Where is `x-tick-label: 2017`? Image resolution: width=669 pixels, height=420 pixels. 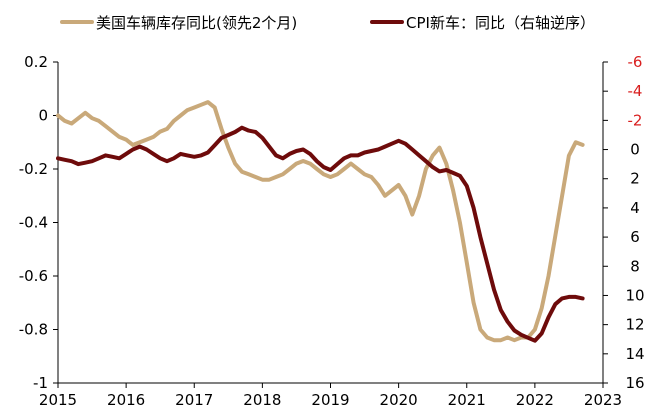
x-tick-label: 2017 is located at coordinates (194, 400).